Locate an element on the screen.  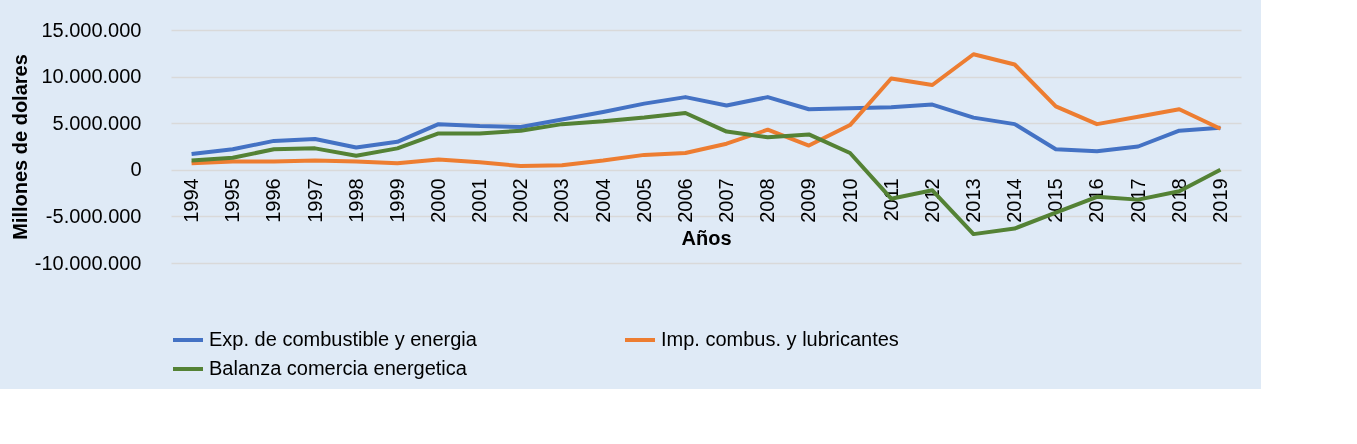
x-tick-label: 2019 is located at coordinates (1219, 200).